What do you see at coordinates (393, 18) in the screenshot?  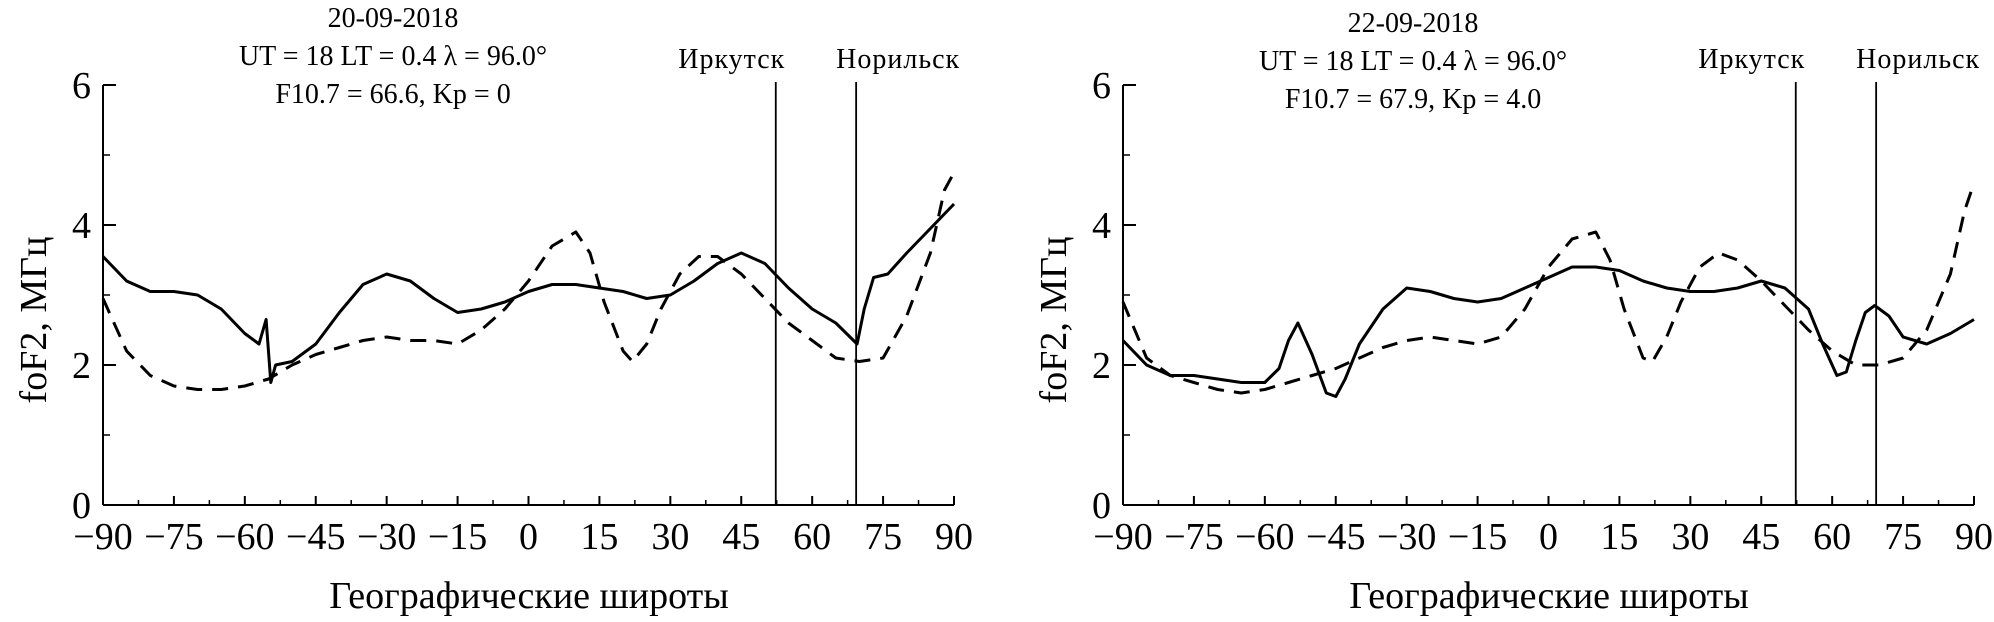 I see `chart-header-line-1: 20-09-2018` at bounding box center [393, 18].